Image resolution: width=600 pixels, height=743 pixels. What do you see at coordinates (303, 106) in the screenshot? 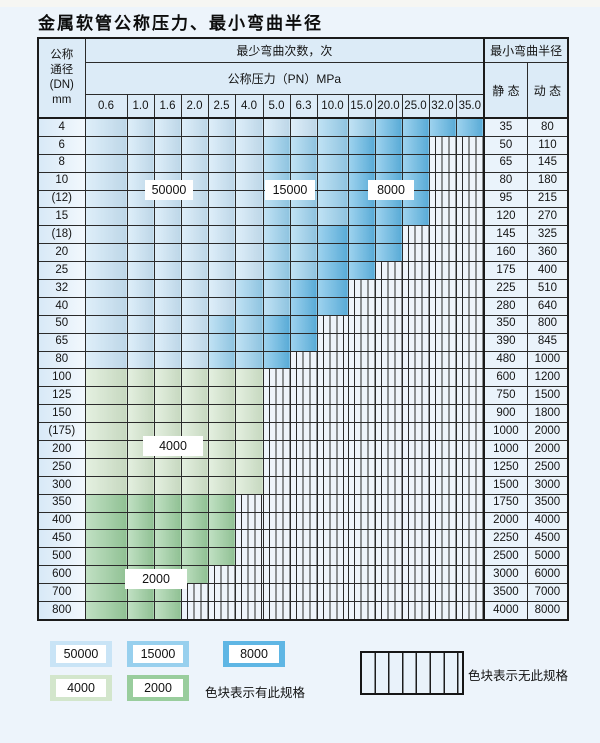
I see `pressure-column-header: 6.3` at bounding box center [303, 106].